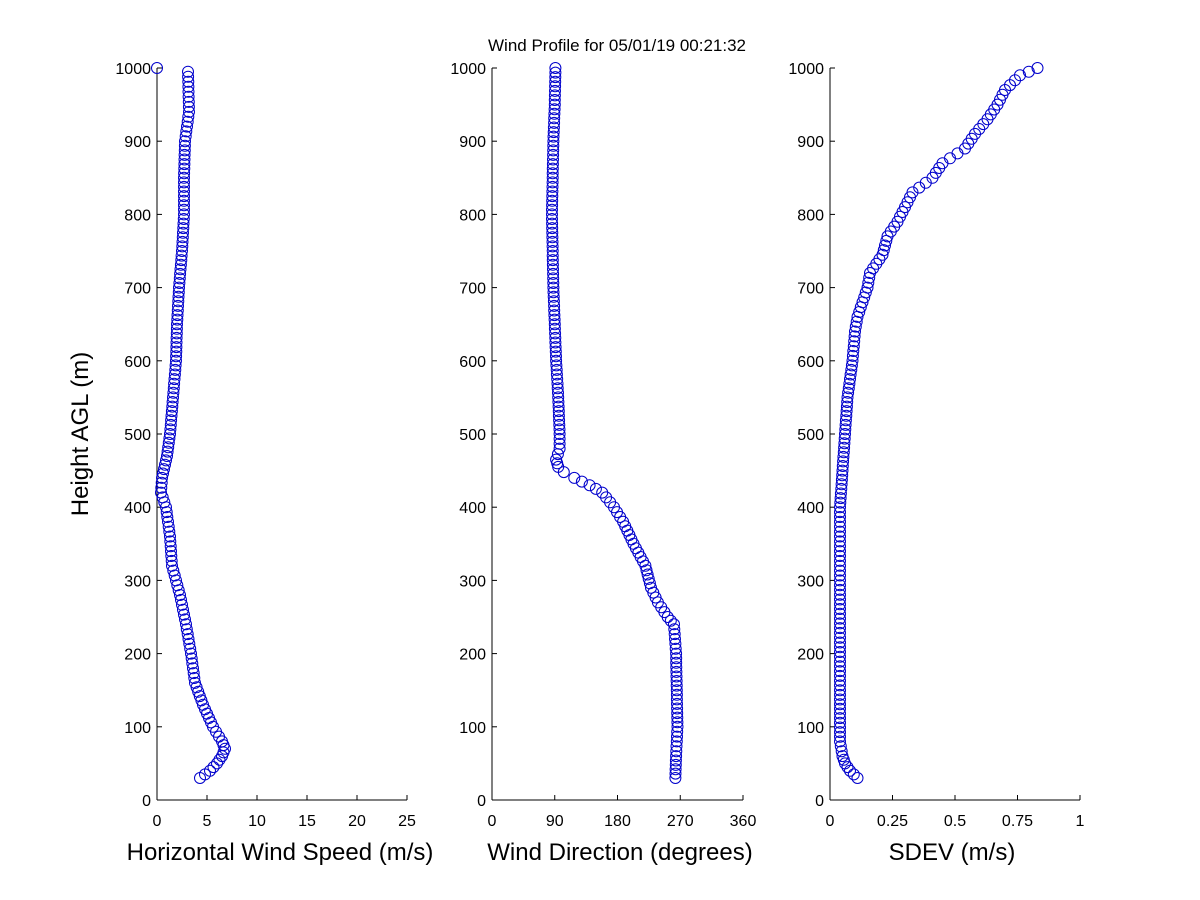 The width and height of the screenshot is (1200, 900). What do you see at coordinates (555, 821) in the screenshot?
I see `x-tick-label: 90` at bounding box center [555, 821].